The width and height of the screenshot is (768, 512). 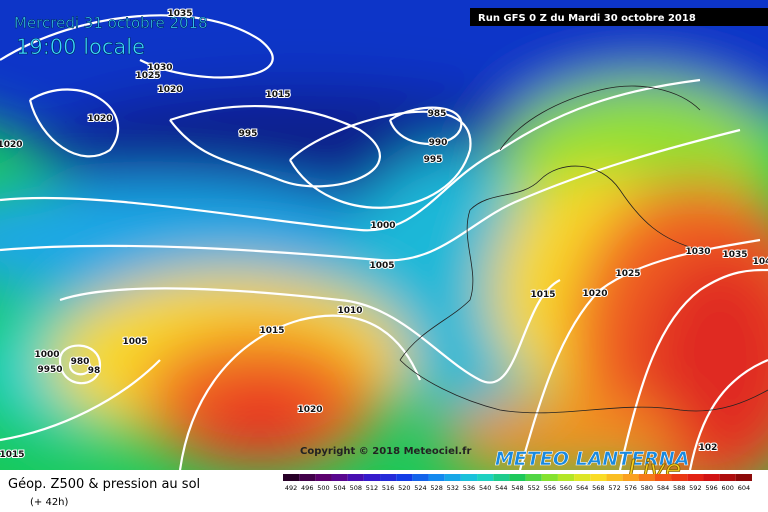 What do you see at coordinates (339, 488) in the screenshot?
I see `scale-label: 504` at bounding box center [339, 488].